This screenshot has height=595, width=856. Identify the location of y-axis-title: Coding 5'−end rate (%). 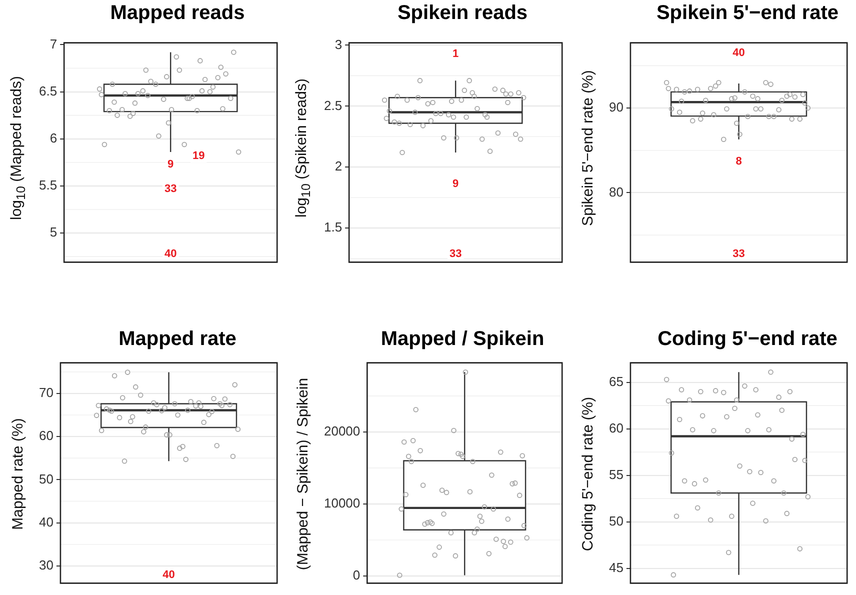
(588, 474).